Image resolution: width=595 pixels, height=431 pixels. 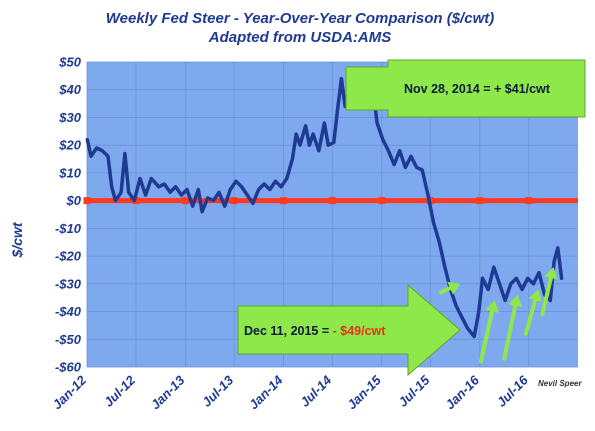 What do you see at coordinates (68, 283) in the screenshot?
I see `y-tick-label: -$30` at bounding box center [68, 283].